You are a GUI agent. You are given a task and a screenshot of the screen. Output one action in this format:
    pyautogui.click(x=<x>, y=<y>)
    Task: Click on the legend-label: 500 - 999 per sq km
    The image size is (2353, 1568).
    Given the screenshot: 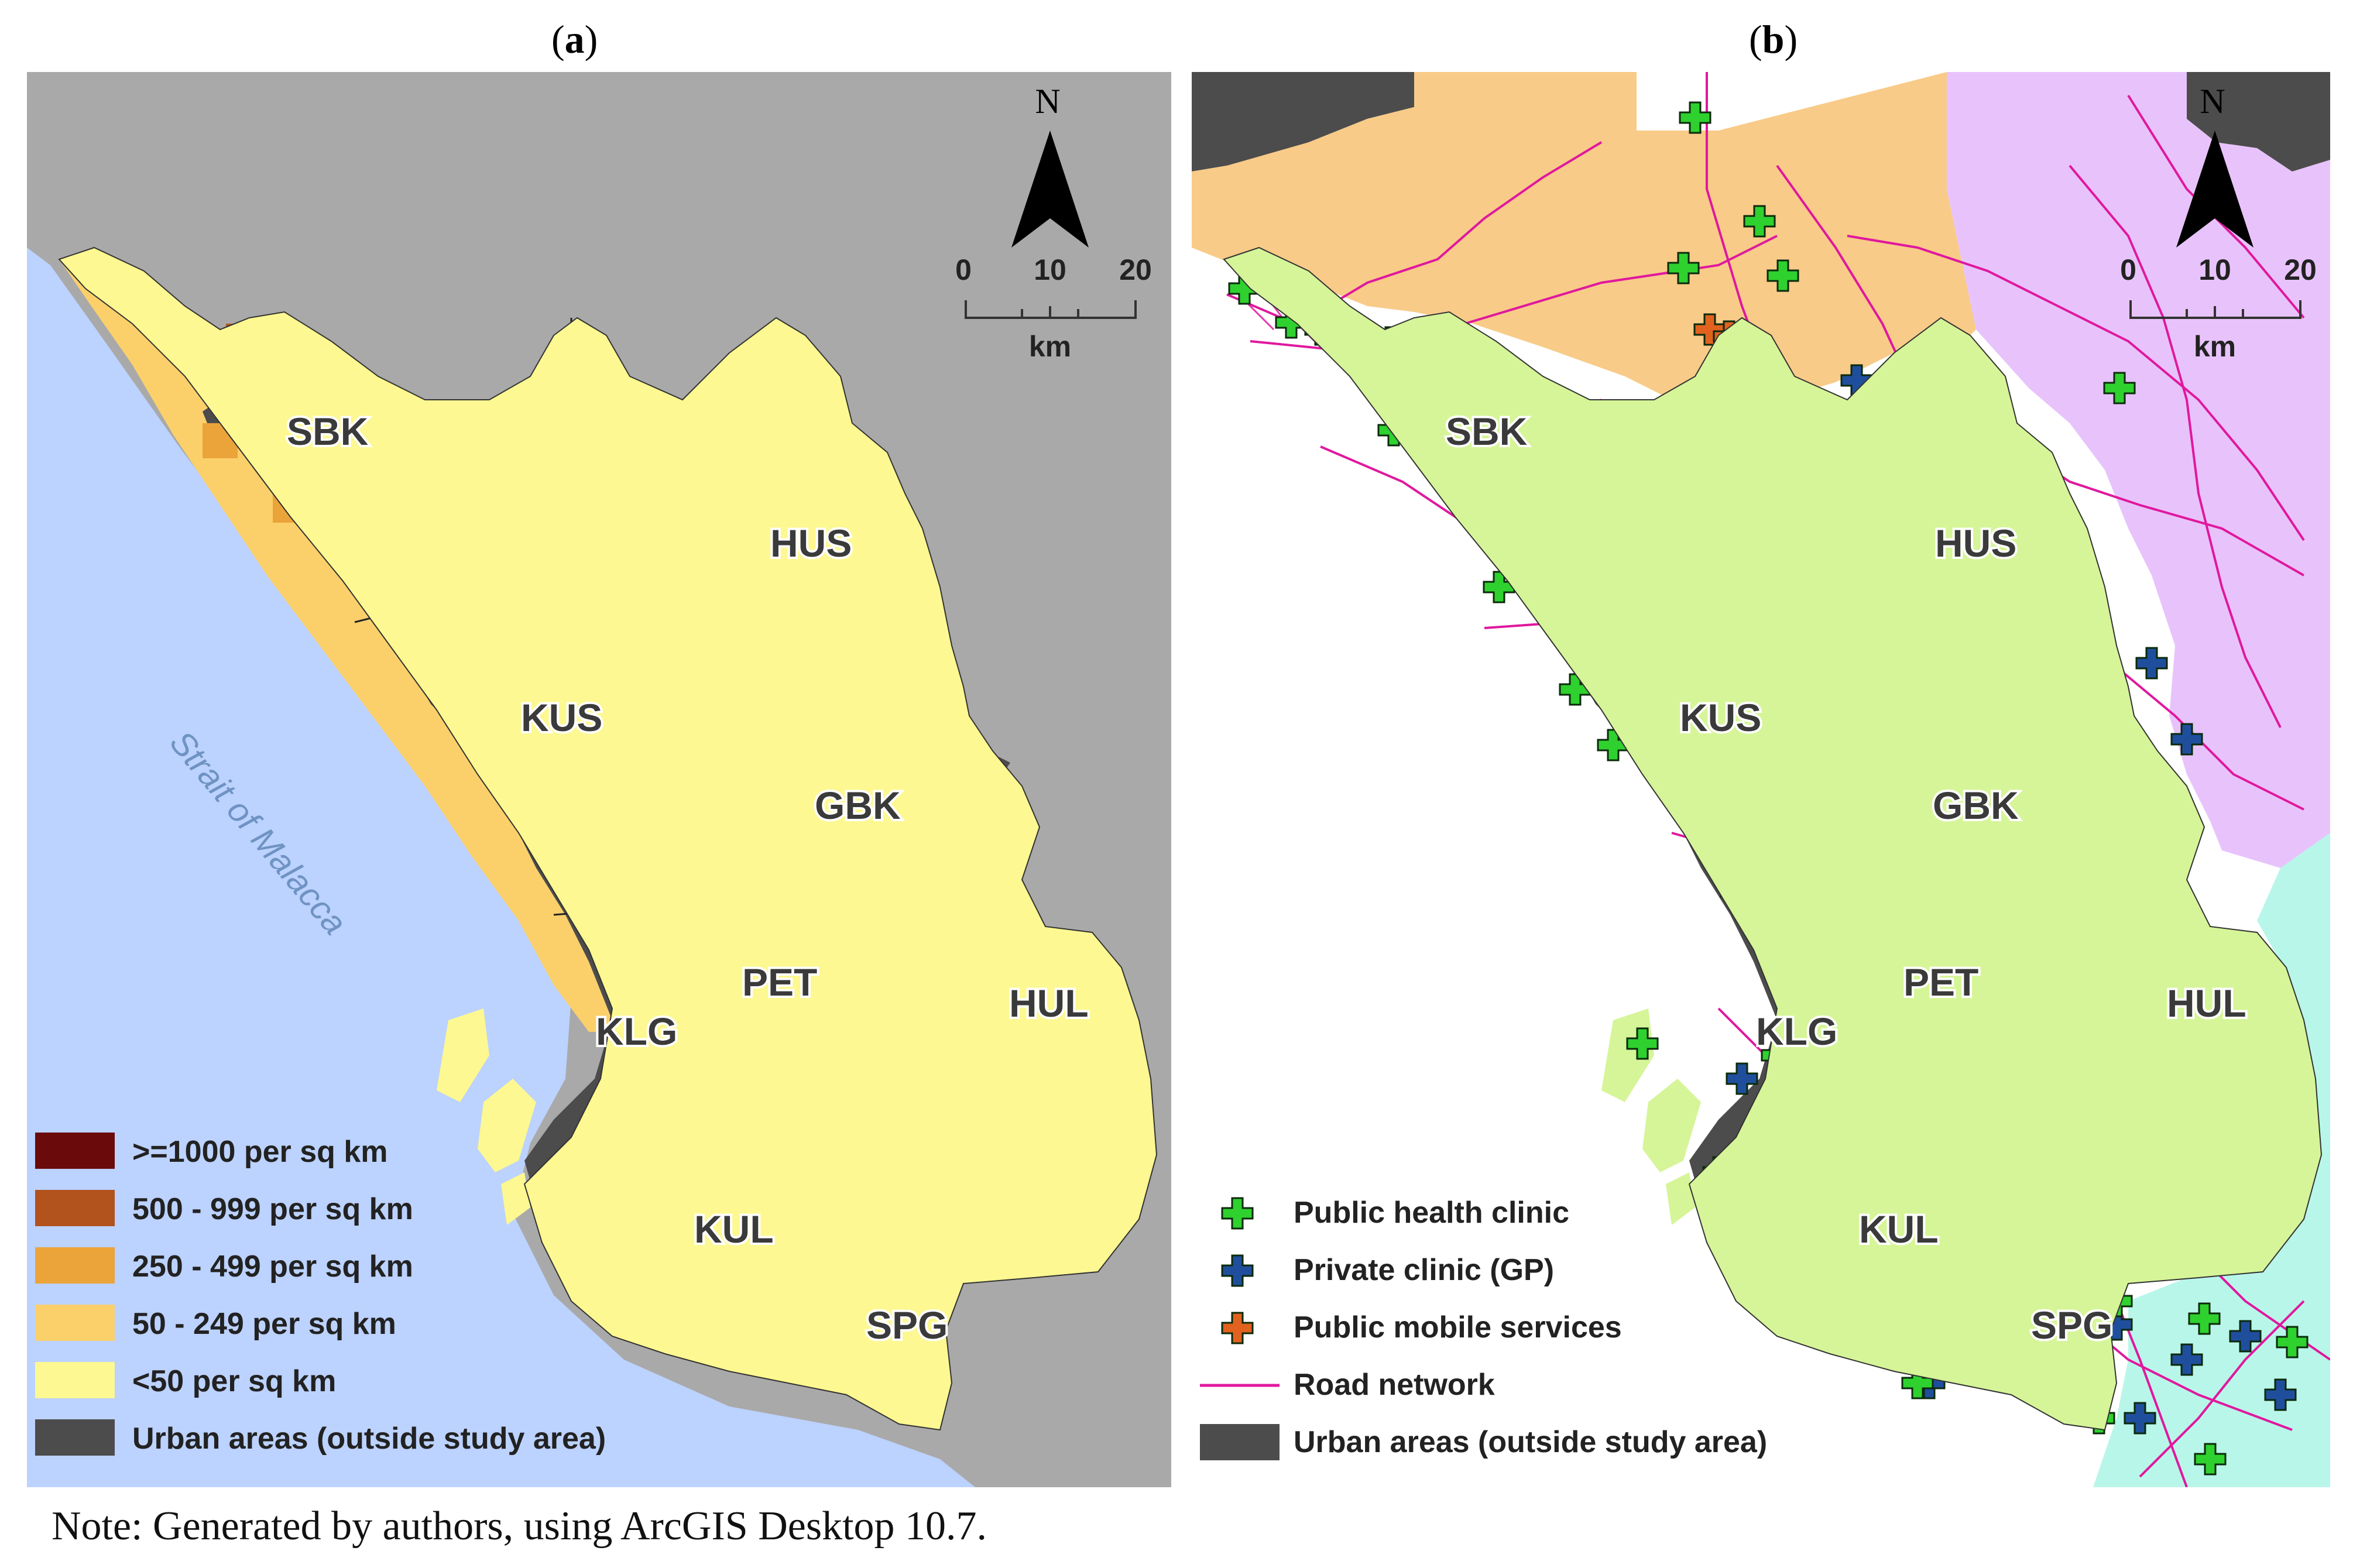 What is the action you would take?
    pyautogui.click(x=272, y=1209)
    